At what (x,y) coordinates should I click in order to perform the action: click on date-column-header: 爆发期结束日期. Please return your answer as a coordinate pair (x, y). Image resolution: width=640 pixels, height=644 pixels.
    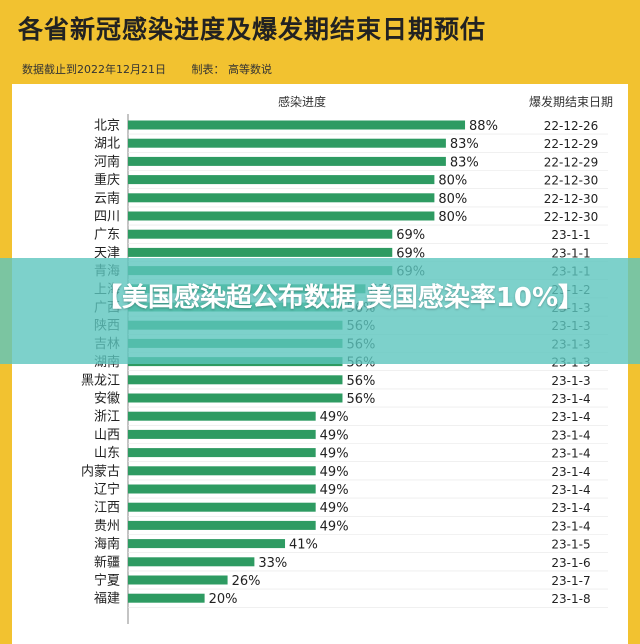
    Looking at the image, I should click on (571, 101).